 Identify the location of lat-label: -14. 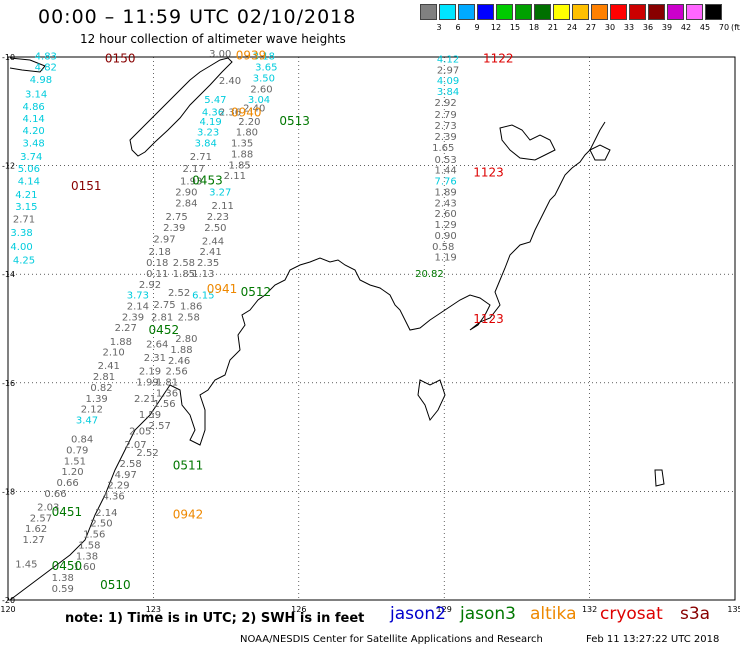
(8, 274).